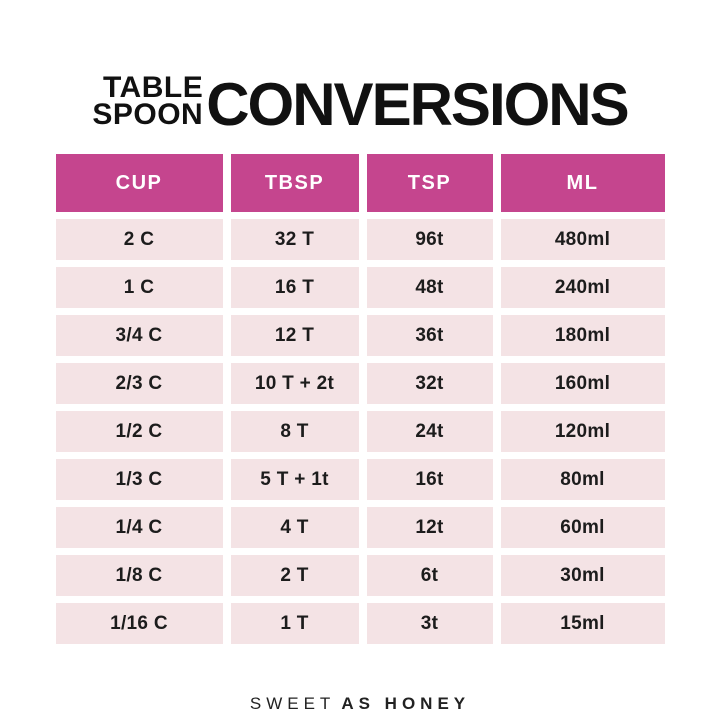 The image size is (720, 720). Describe the element at coordinates (582, 183) in the screenshot. I see `column-header-ml: ML` at that location.